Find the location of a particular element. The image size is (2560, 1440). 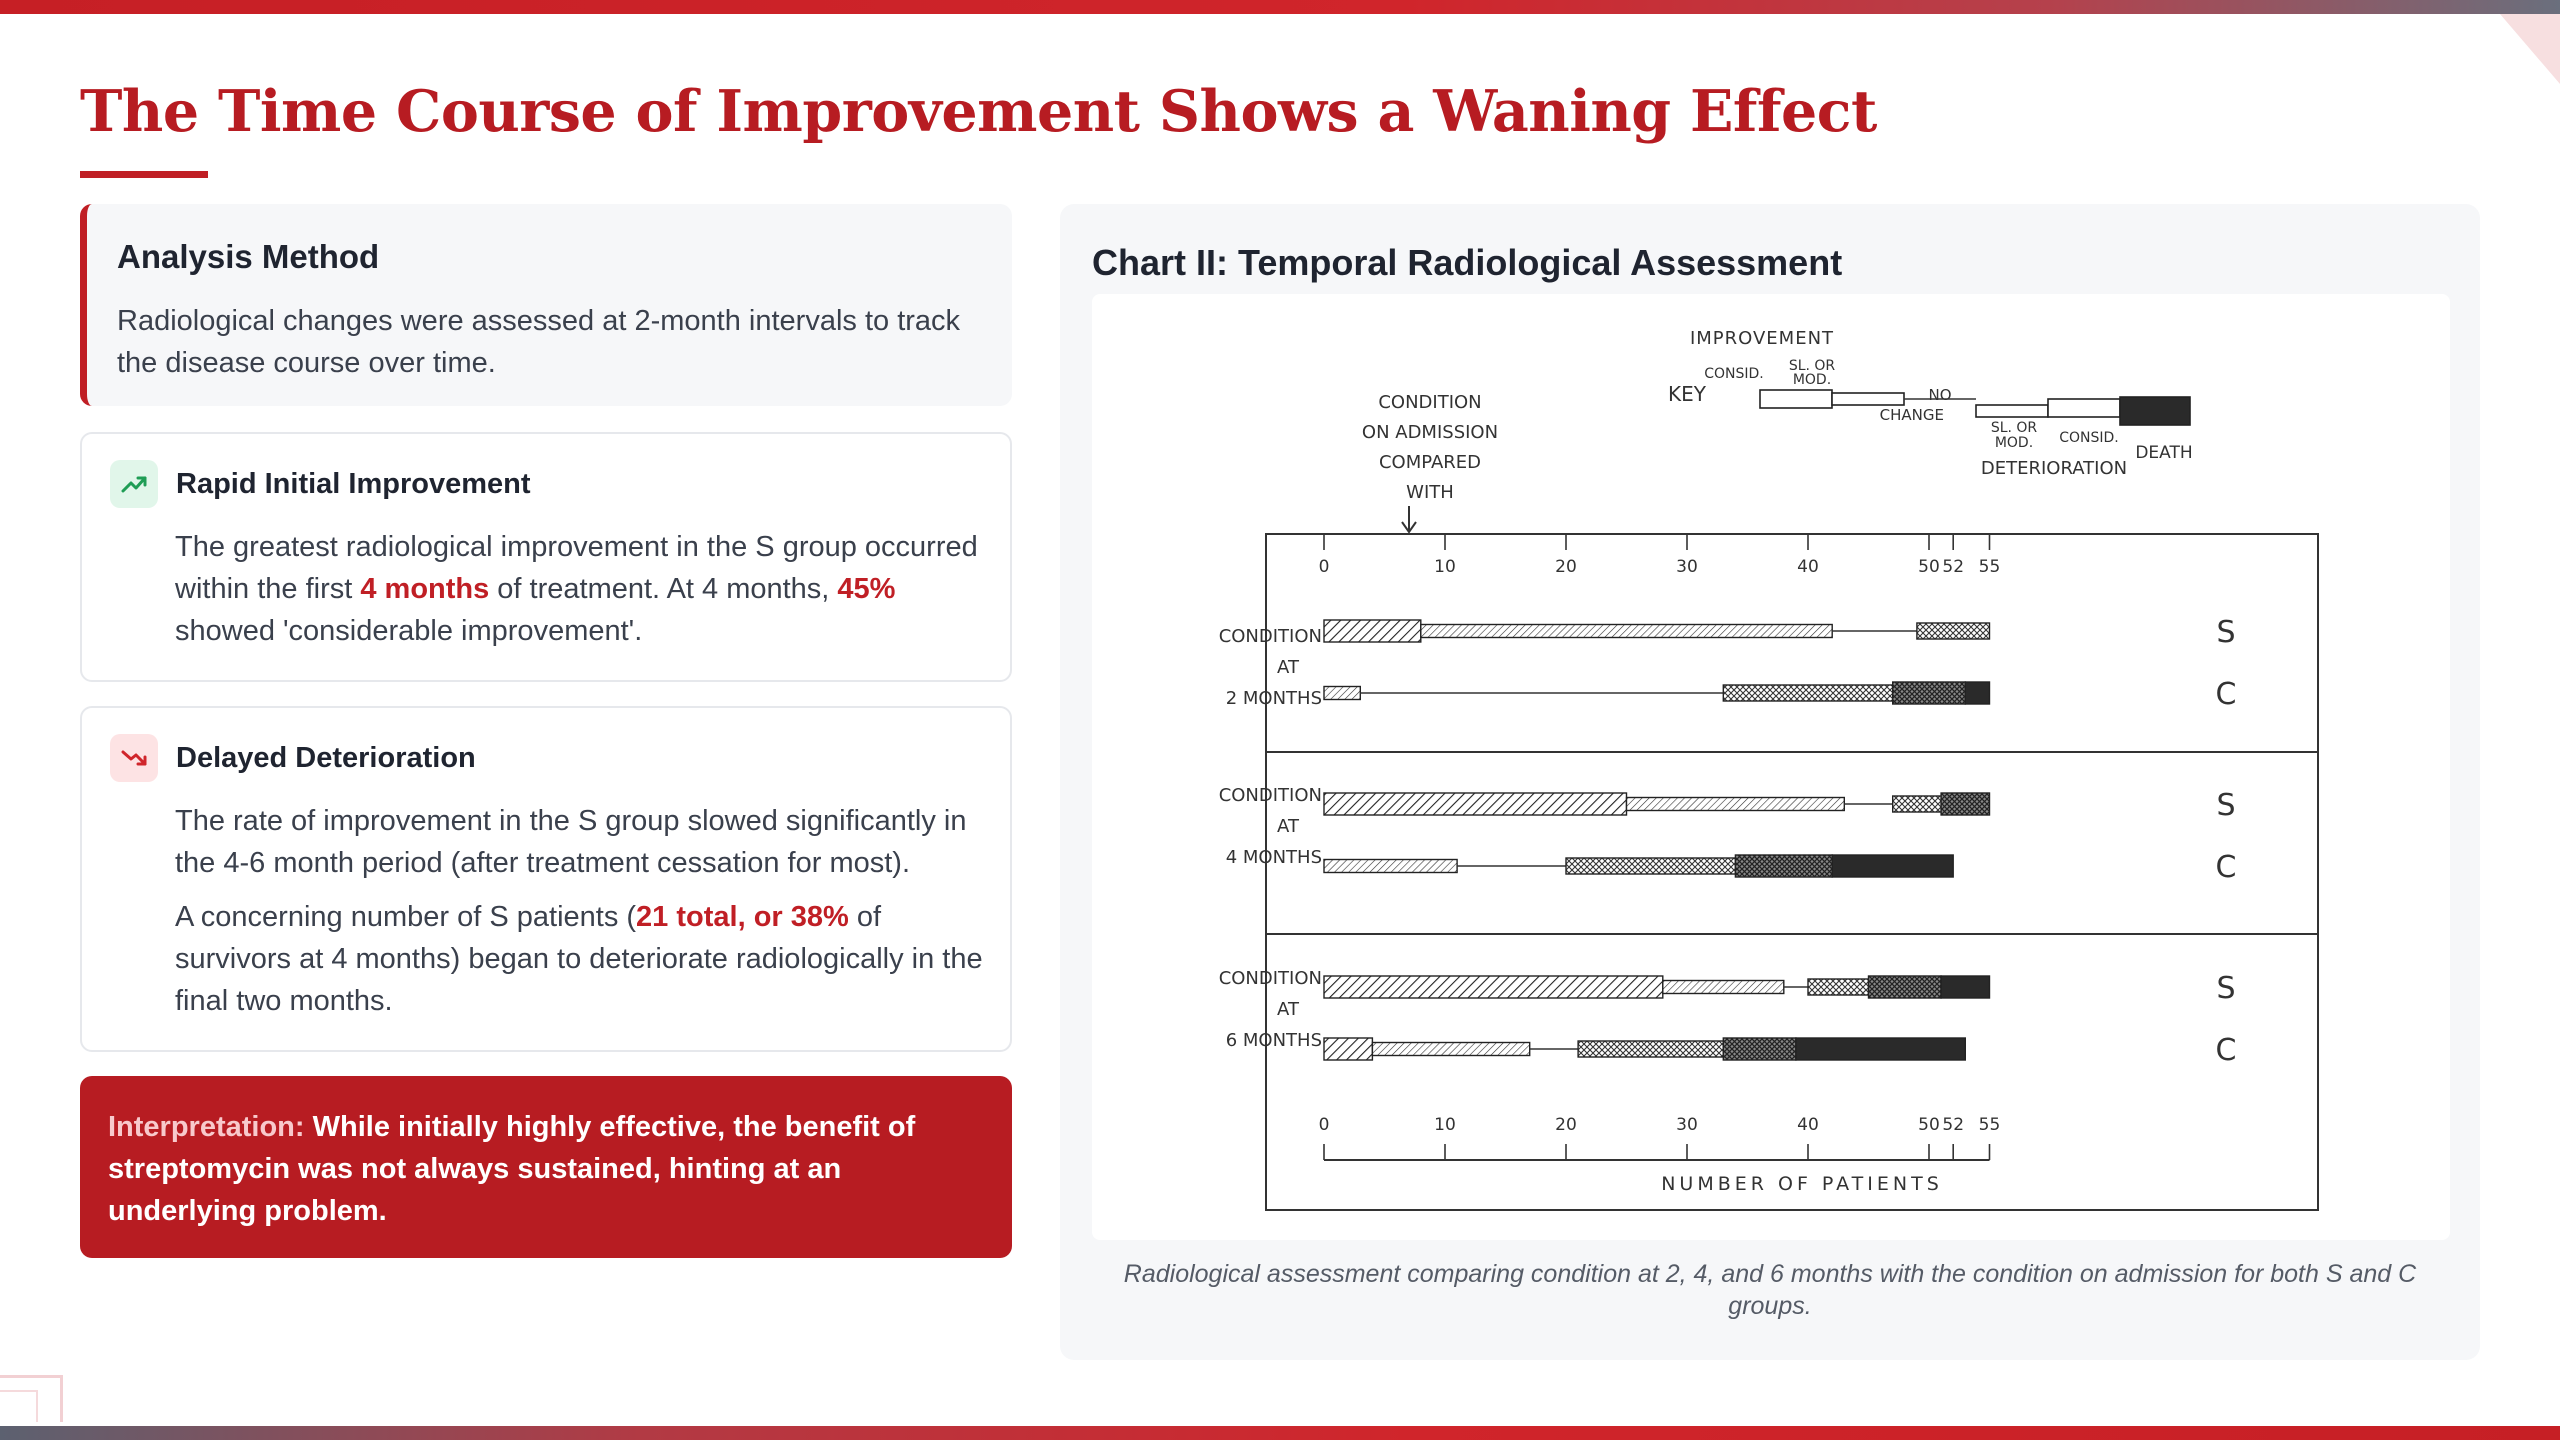

top-tick-label: 50 is located at coordinates (1929, 567).